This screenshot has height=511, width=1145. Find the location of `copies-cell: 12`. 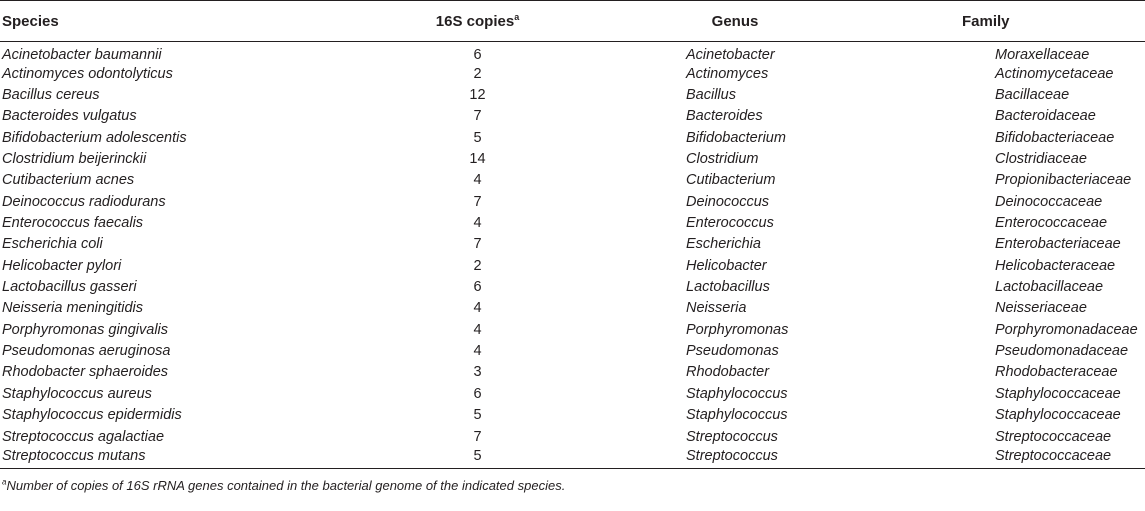

copies-cell: 12 is located at coordinates (477, 95).